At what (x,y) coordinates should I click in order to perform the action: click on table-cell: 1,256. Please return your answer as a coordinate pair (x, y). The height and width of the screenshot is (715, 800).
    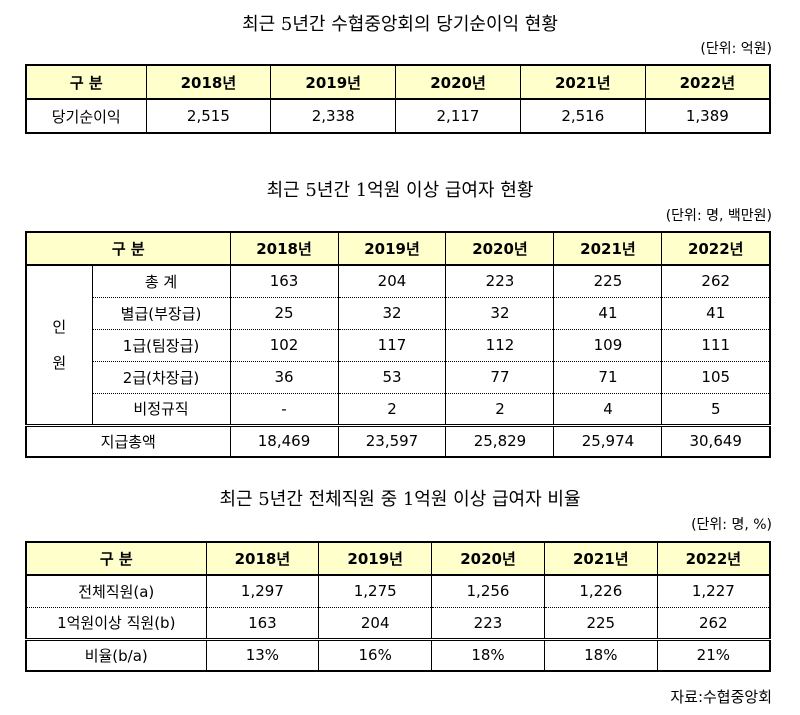
    Looking at the image, I should click on (488, 591).